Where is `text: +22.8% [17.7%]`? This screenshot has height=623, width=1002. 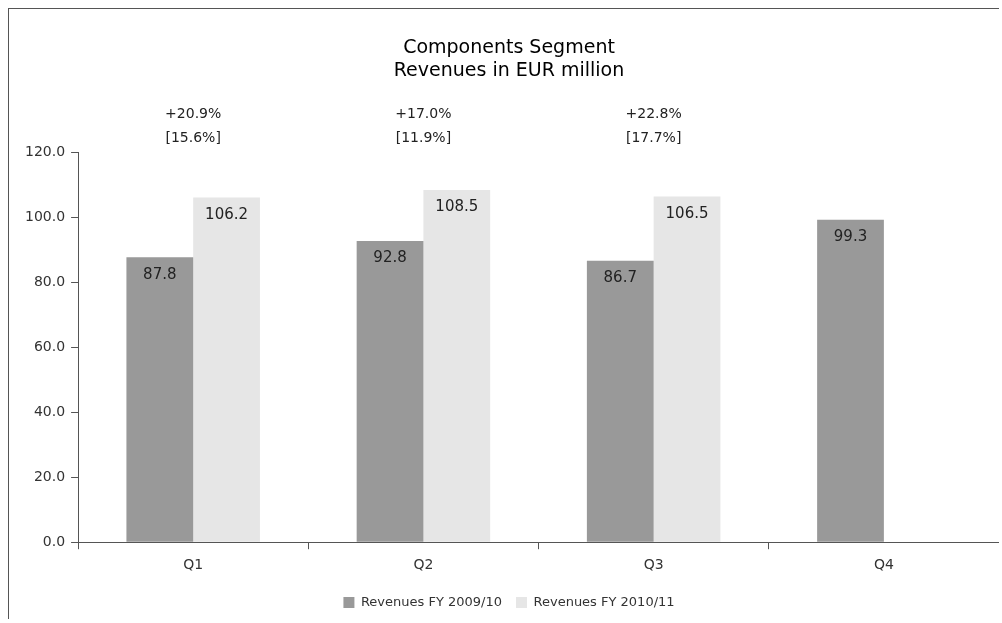 text: +22.8% [17.7%] is located at coordinates (653, 125).